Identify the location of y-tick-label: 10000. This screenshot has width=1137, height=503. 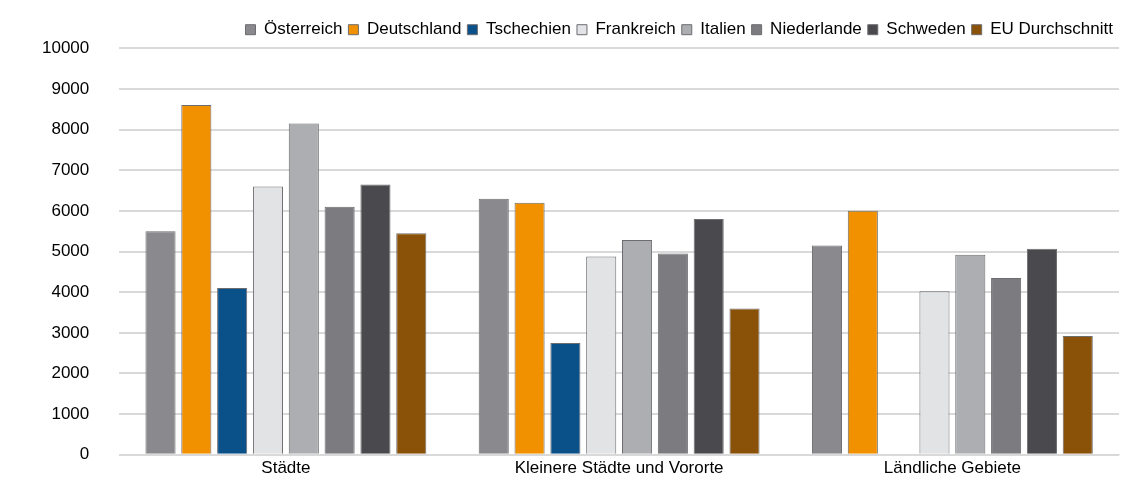
(65, 47).